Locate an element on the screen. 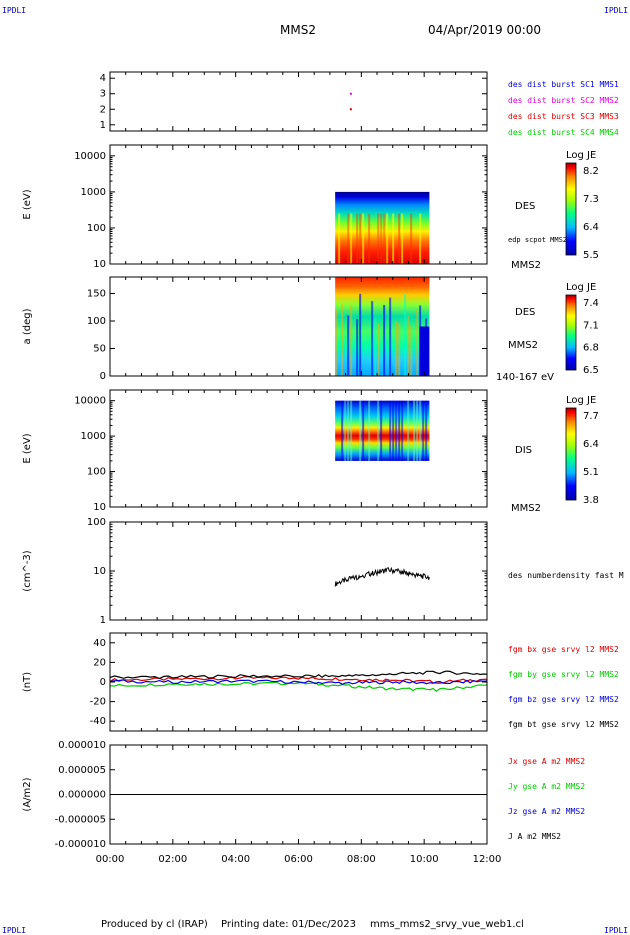 The image size is (630, 935). des-pitch-colorbar-tick-3: 6.8 is located at coordinates (591, 348).